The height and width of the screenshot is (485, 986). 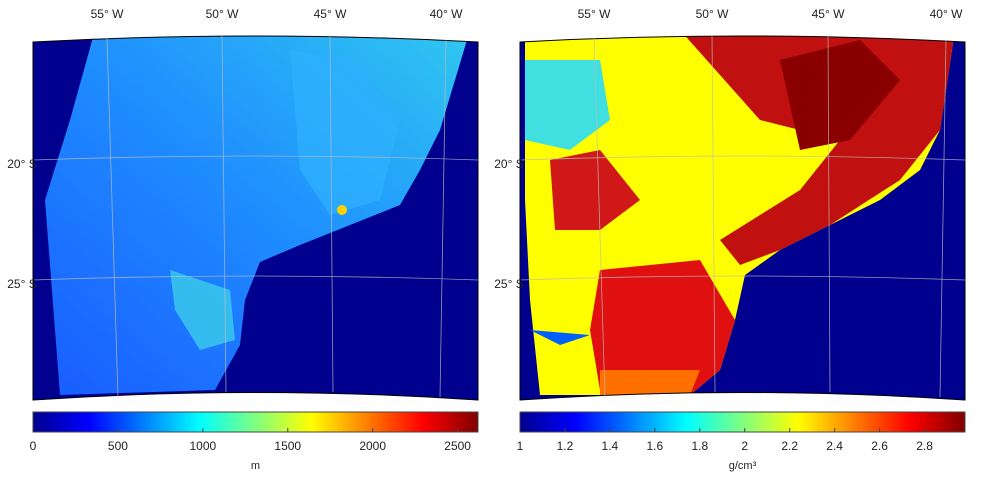 I want to click on colorbar-tick-label: 500, so click(x=118, y=446).